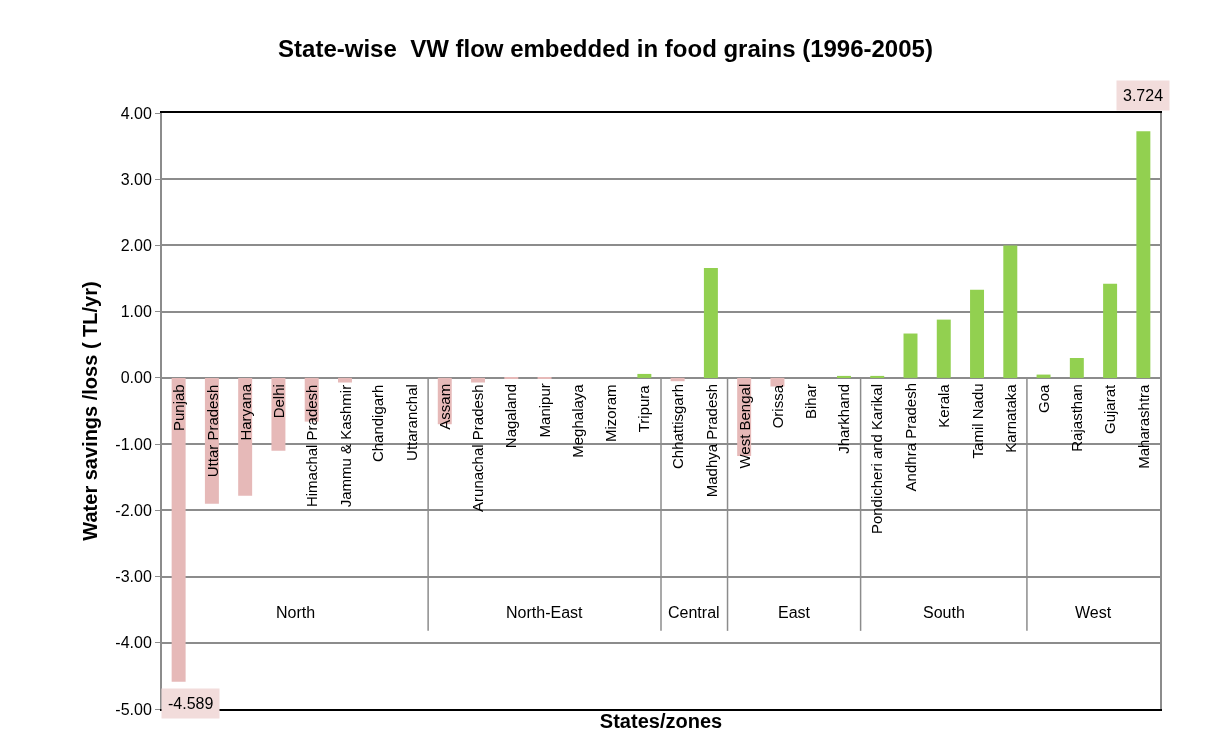 This screenshot has width=1211, height=747. I want to click on x-tick-label: Assam, so click(444, 406).